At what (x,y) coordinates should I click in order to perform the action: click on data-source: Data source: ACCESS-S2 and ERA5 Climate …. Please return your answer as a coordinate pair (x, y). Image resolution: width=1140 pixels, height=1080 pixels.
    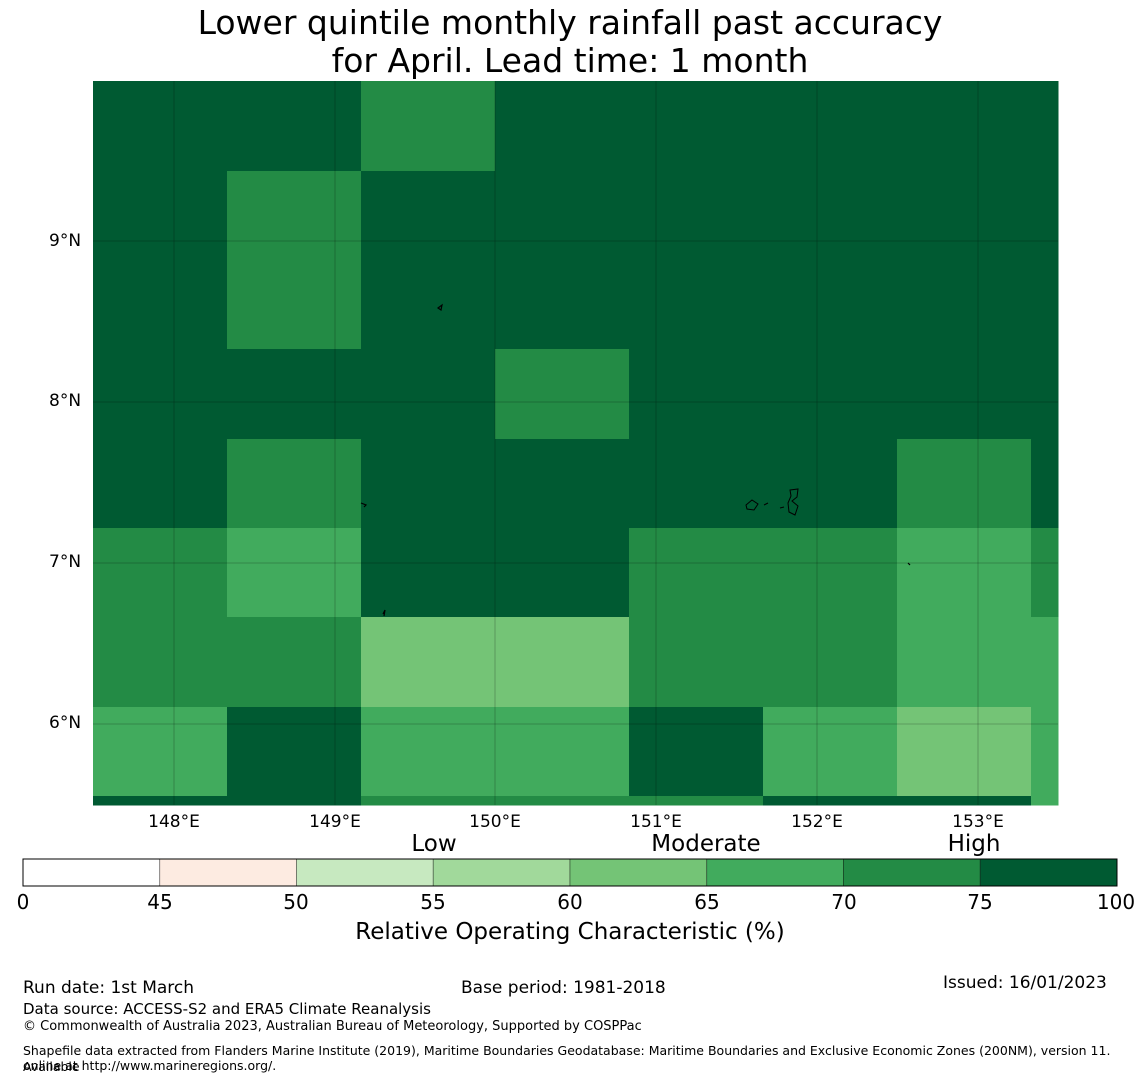
    Looking at the image, I should click on (227, 1009).